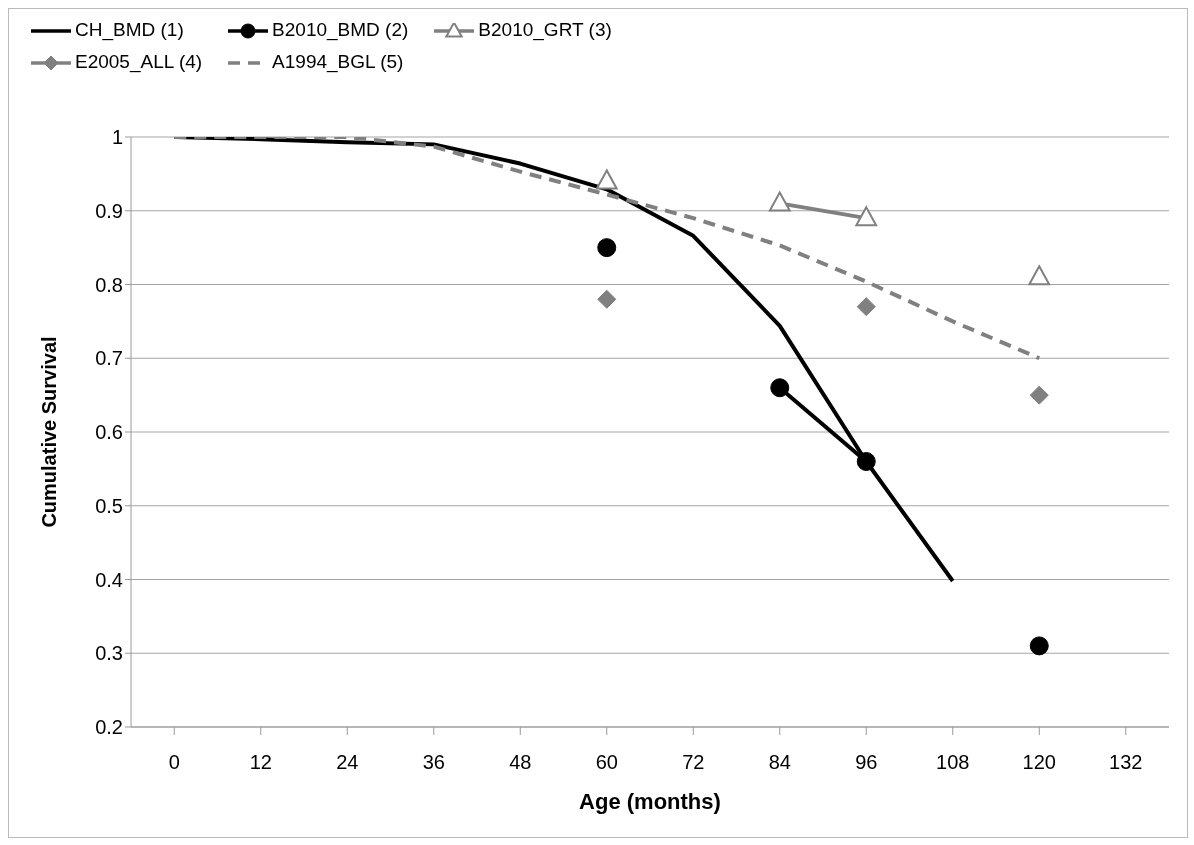 Image resolution: width=1194 pixels, height=845 pixels. I want to click on y-axis-title: Cumulative Survival, so click(49, 432).